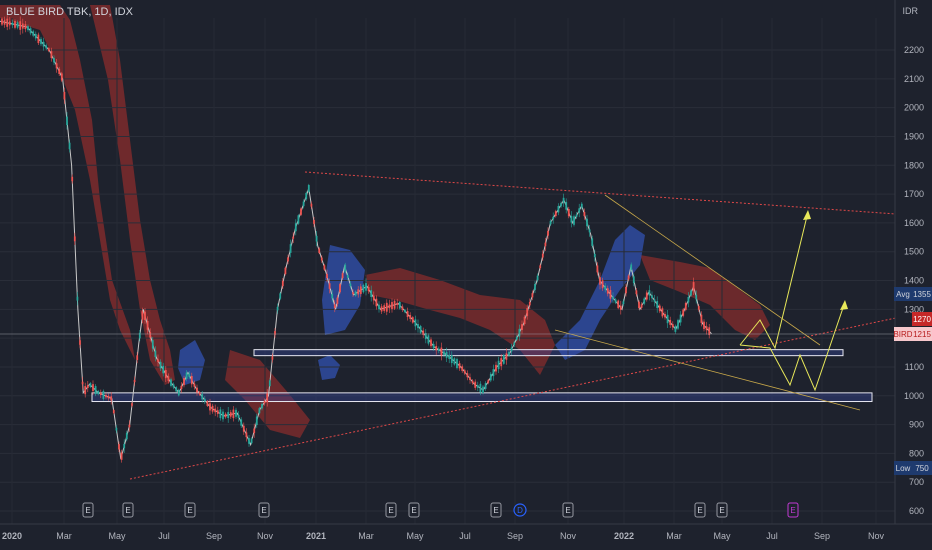  Describe the element at coordinates (844, 305) in the screenshot. I see `projection-arrowhead-down` at that location.